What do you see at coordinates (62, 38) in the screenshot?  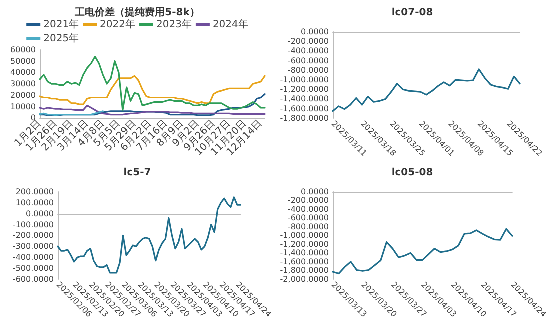 I see `legend-label: 2025年` at bounding box center [62, 38].